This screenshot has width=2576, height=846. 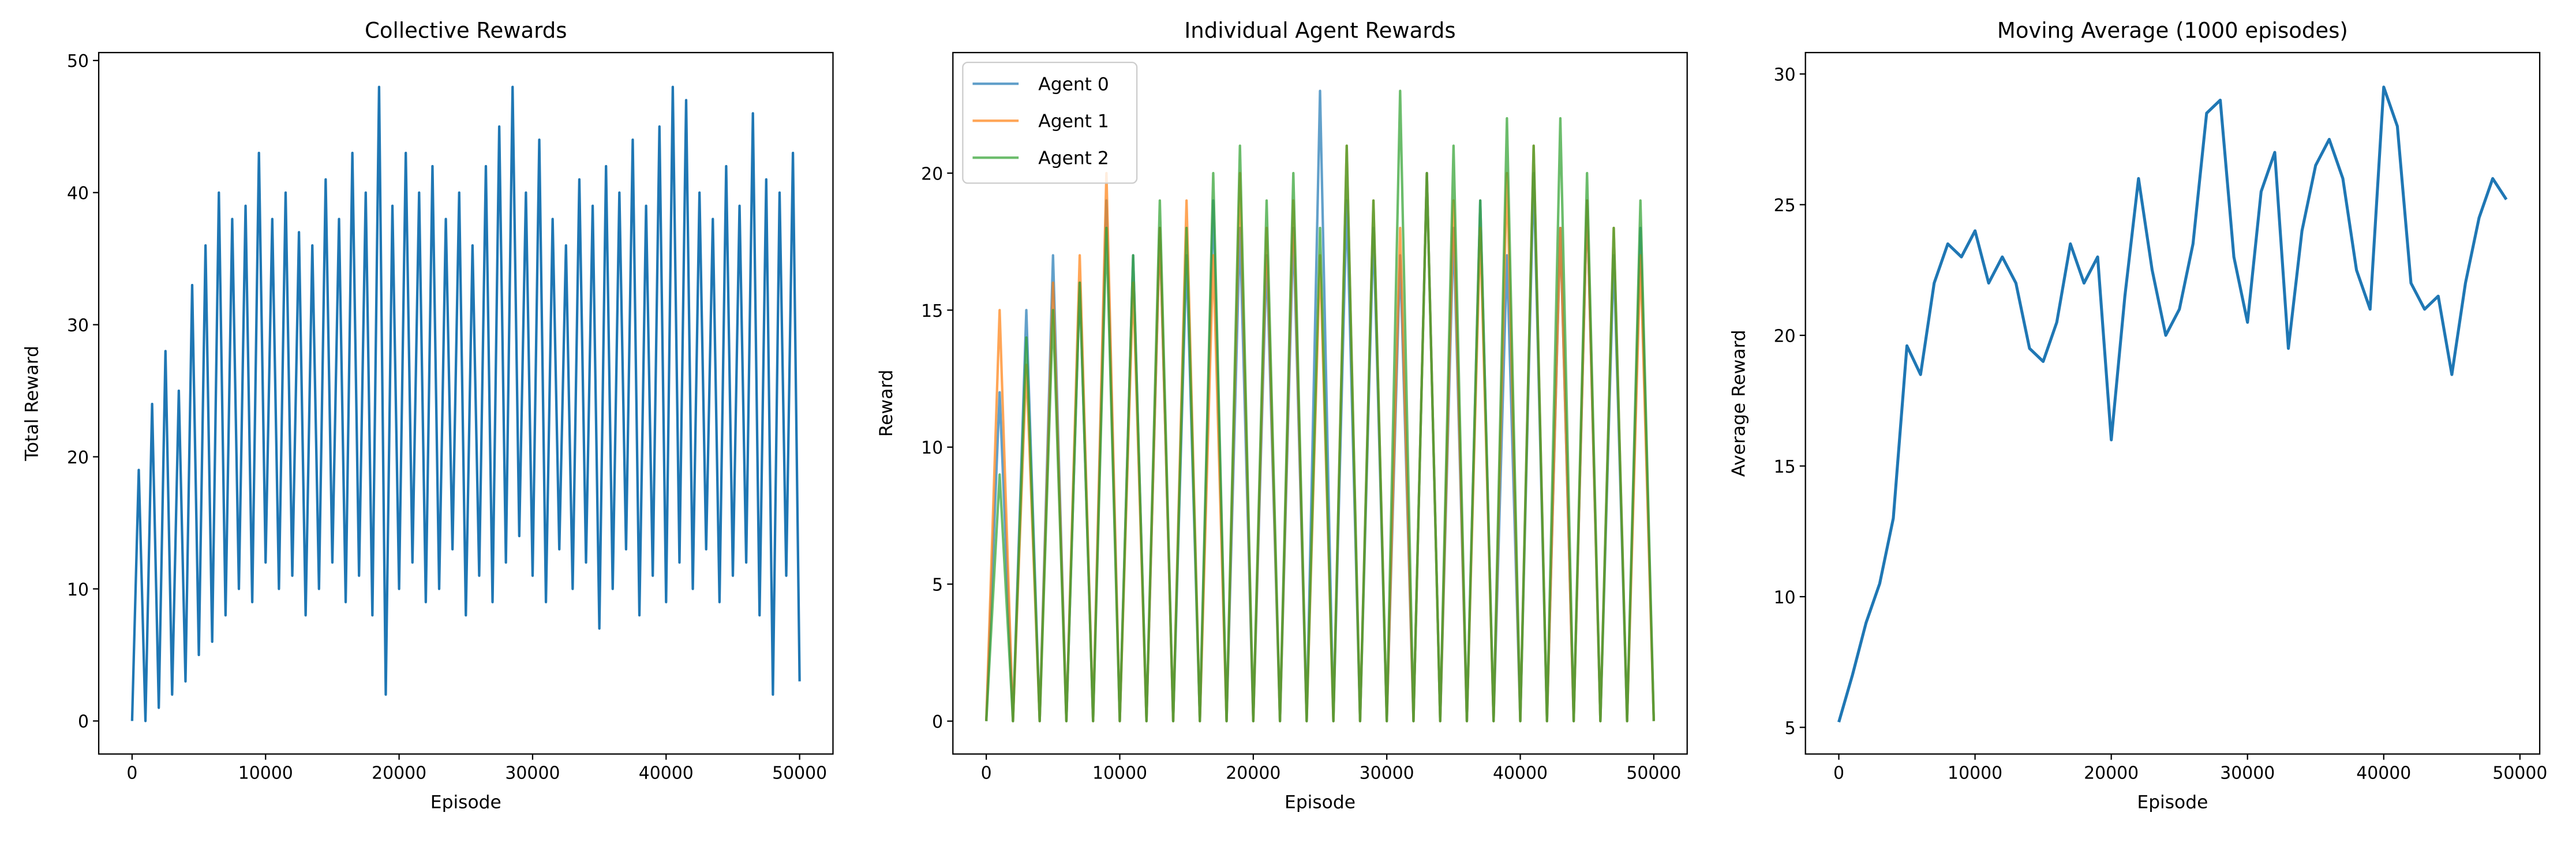 I want to click on chart-title: Collective Rewards, so click(x=466, y=30).